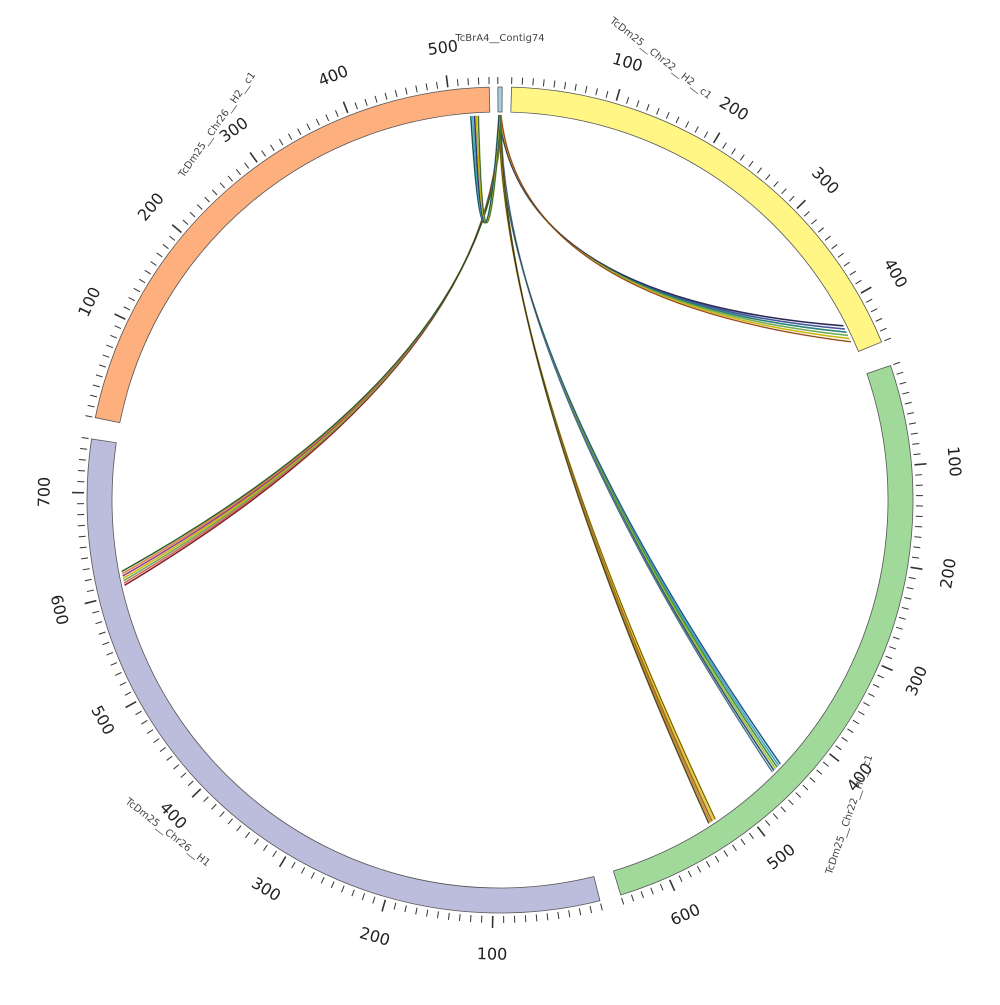  I want to click on tick-label: 700, so click(44, 492).